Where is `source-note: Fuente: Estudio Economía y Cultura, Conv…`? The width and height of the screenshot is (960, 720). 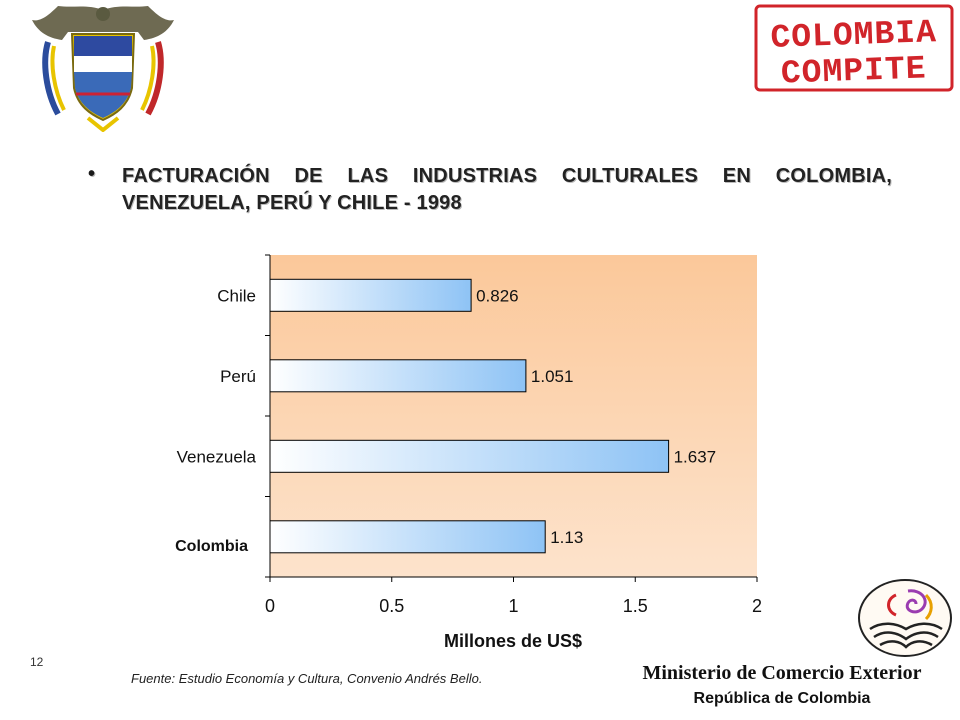 source-note: Fuente: Estudio Economía y Cultura, Conv… is located at coordinates (307, 678).